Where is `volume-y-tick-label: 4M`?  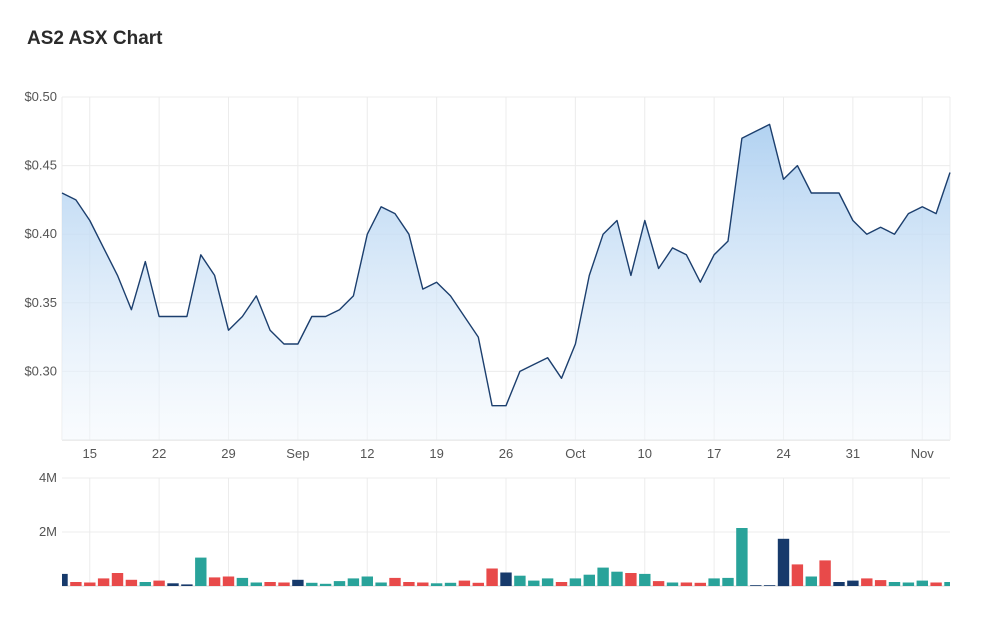 volume-y-tick-label: 4M is located at coordinates (48, 477).